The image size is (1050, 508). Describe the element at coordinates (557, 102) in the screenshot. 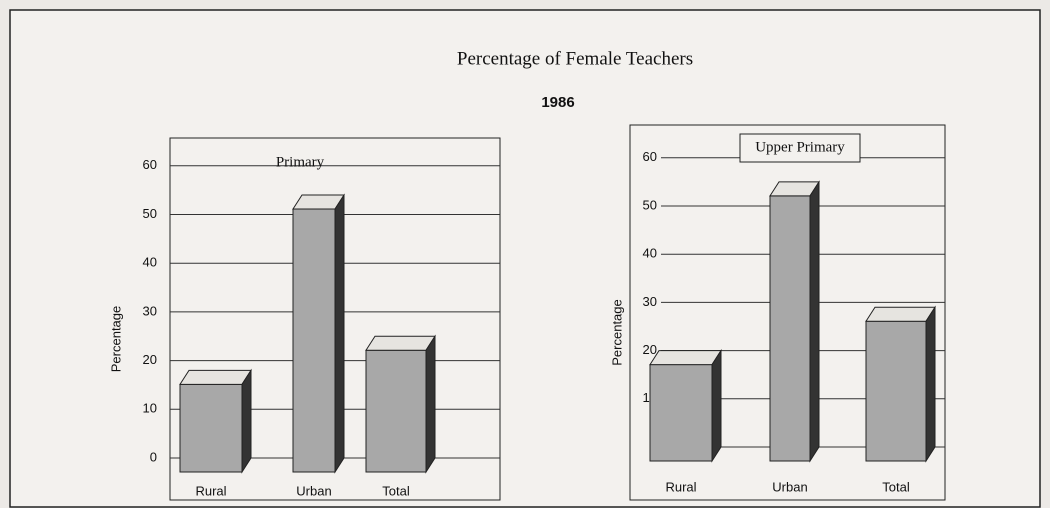

I see `page-subtitle: 1986` at that location.